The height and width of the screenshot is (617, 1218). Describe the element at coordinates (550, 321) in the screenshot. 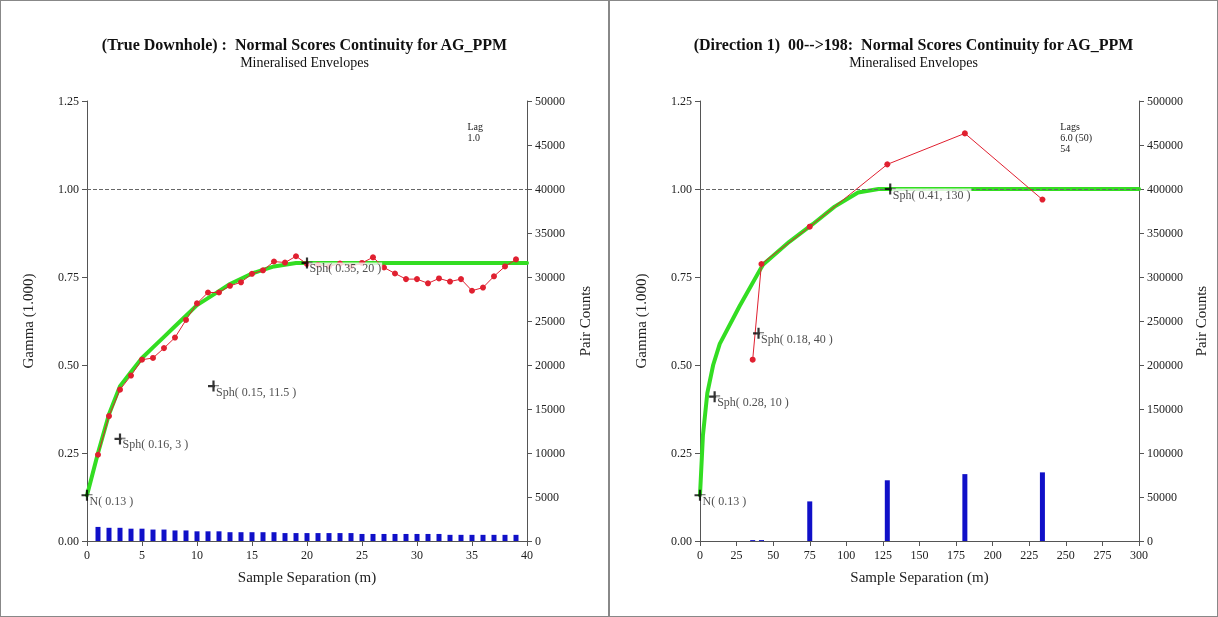

I see `y2-tick-label: 25000` at that location.